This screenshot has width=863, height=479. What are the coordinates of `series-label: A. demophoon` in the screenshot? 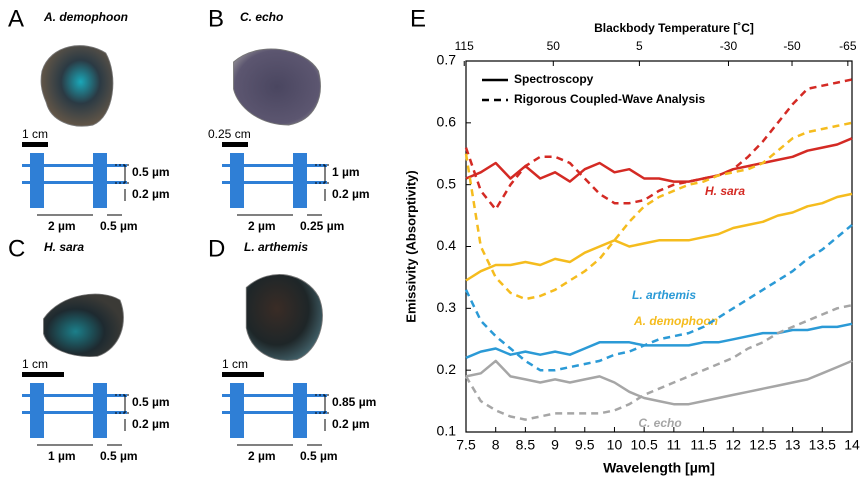 It's located at (675, 321).